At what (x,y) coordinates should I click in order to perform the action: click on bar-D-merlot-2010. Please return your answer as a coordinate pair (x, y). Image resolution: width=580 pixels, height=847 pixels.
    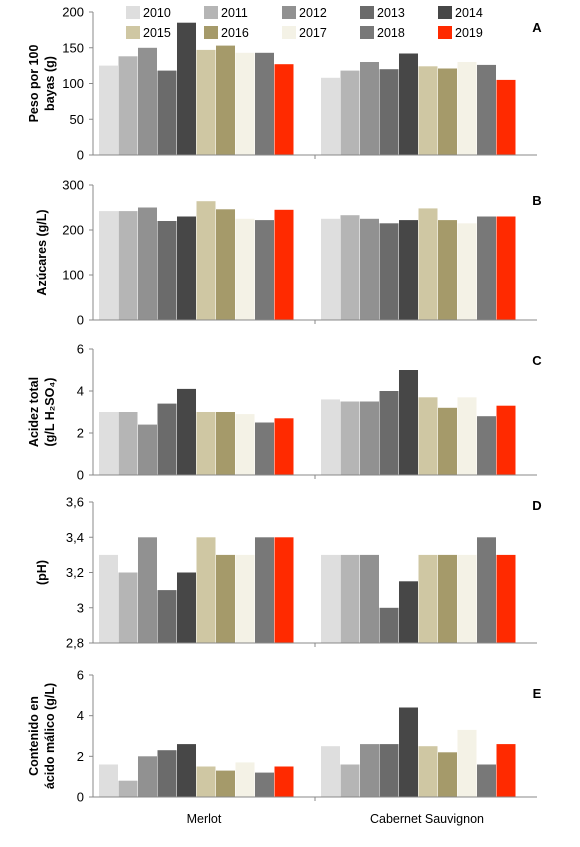
    Looking at the image, I should click on (108, 598).